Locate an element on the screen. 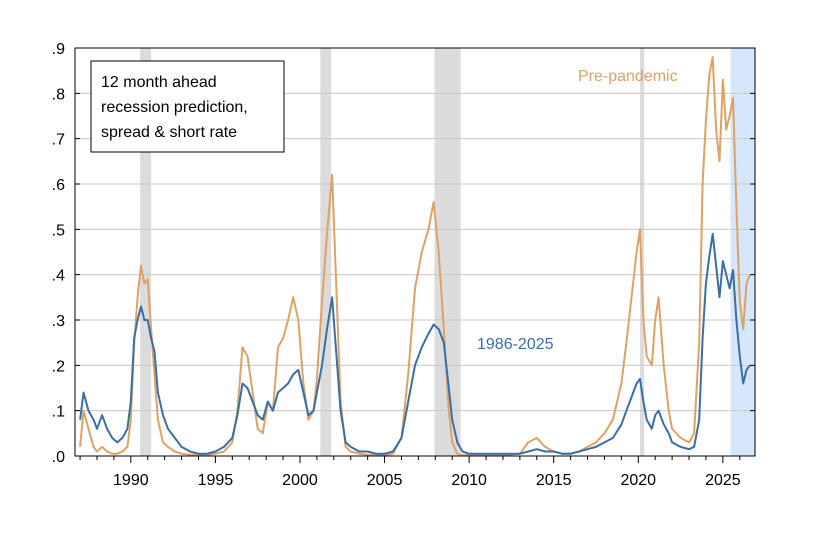  x-tick-label: 2020 is located at coordinates (638, 480).